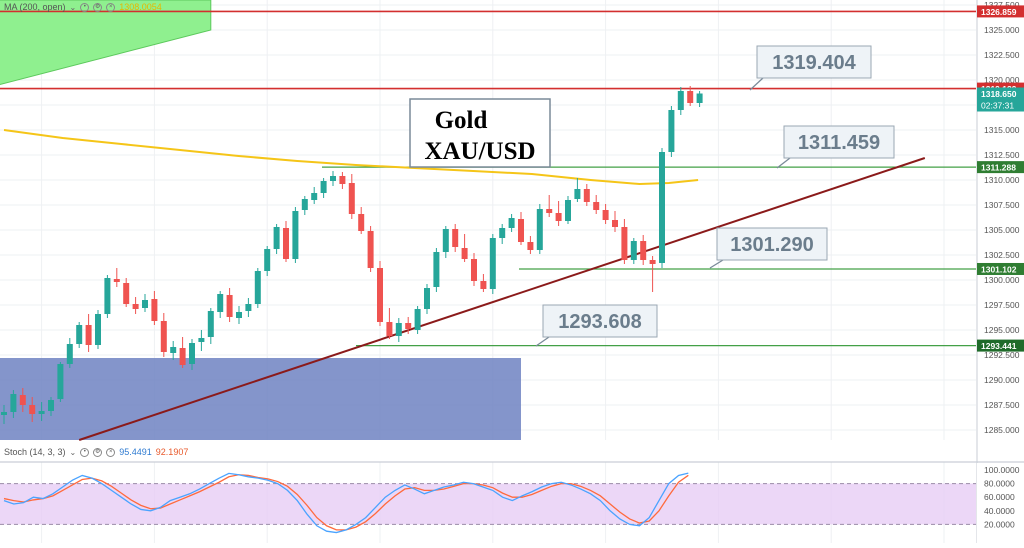 This screenshot has height=548, width=1024. Describe the element at coordinates (783, 163) in the screenshot. I see `callout-pointer` at that location.